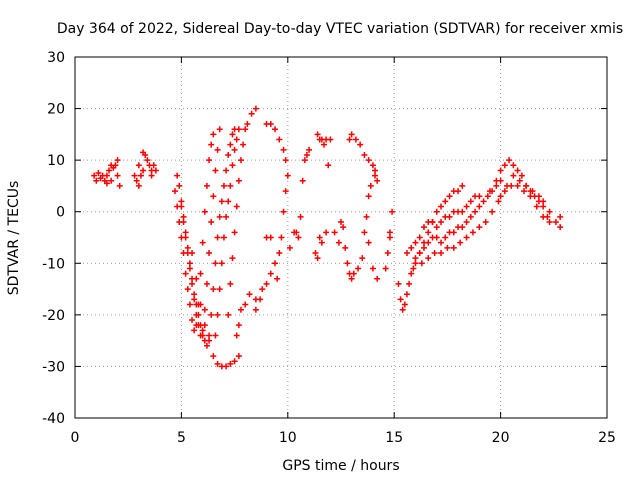 Image resolution: width=640 pixels, height=480 pixels. Describe the element at coordinates (75, 438) in the screenshot. I see `x-tick-label: 0` at that location.